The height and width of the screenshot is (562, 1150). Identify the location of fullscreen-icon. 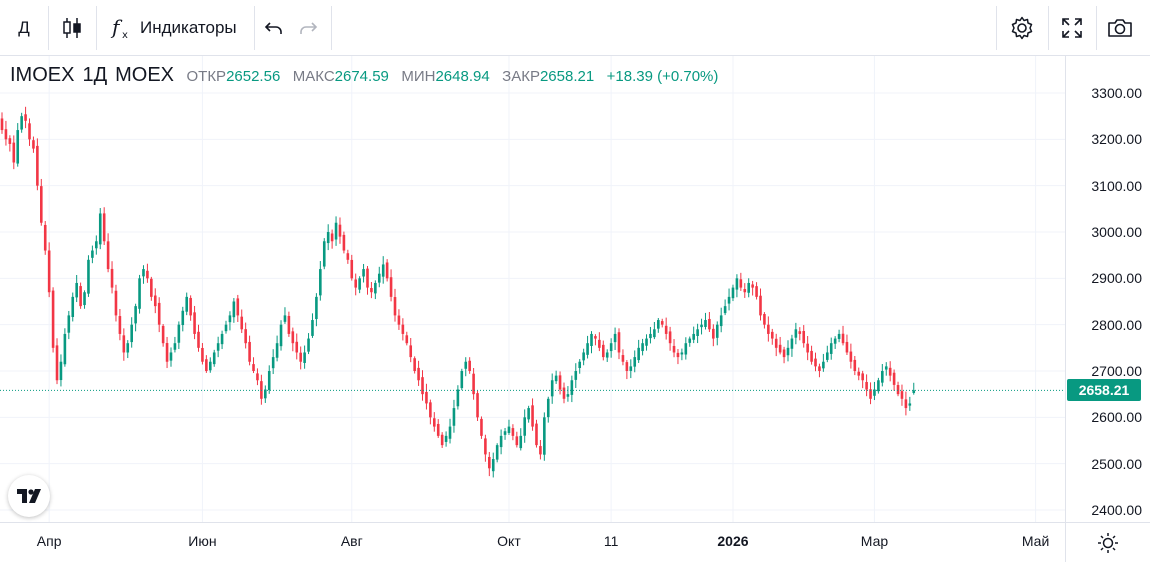
(1072, 28).